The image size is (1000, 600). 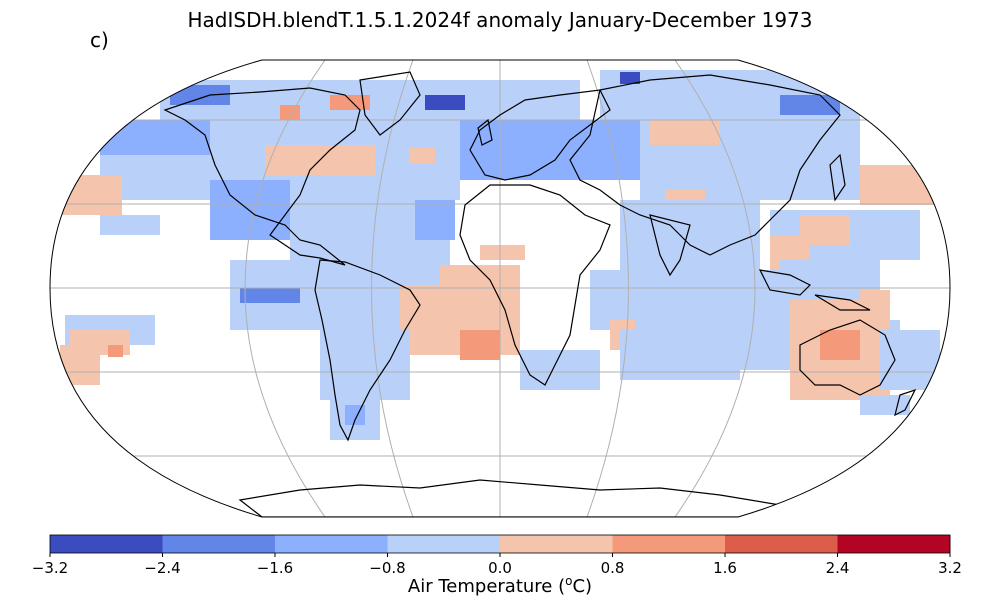 What do you see at coordinates (950, 568) in the screenshot?
I see `colorbar-tick-label: 3.2` at bounding box center [950, 568].